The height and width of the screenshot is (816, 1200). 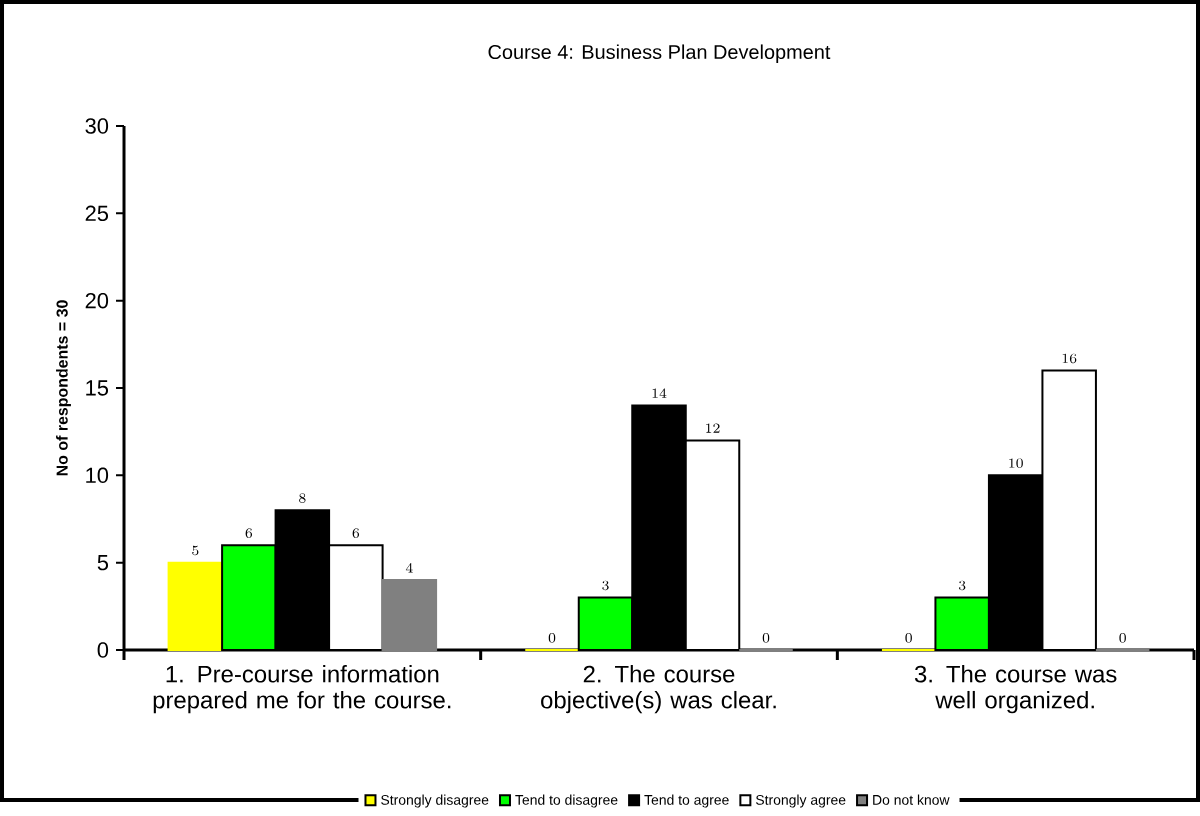 I want to click on chart-title: Course 4: Business Plan Development, so click(x=659, y=54).